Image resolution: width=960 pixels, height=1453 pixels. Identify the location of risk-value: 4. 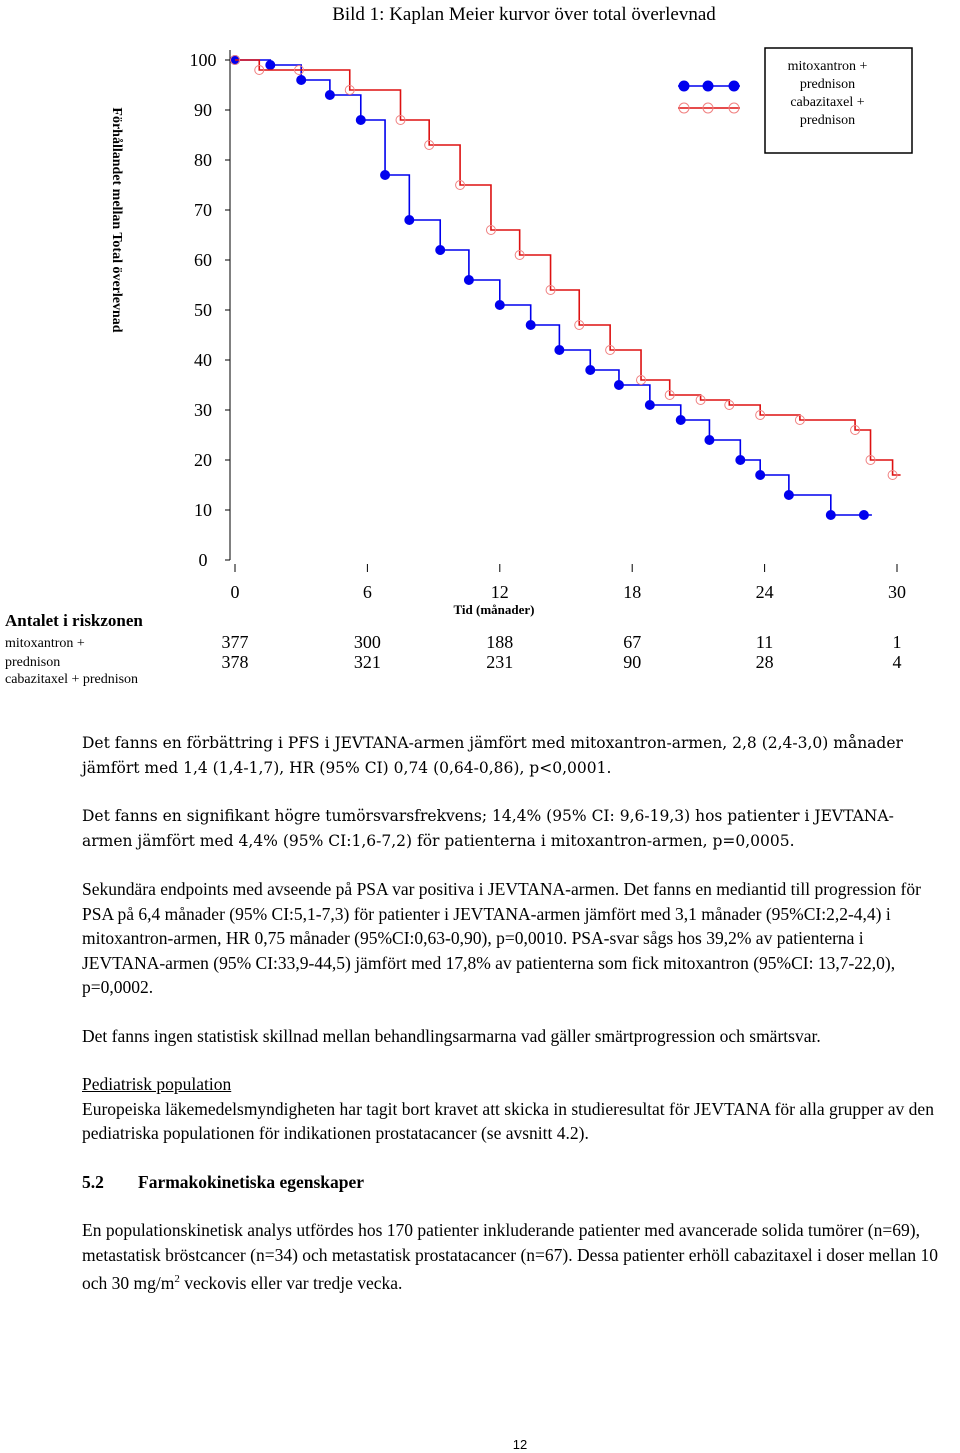
(897, 662).